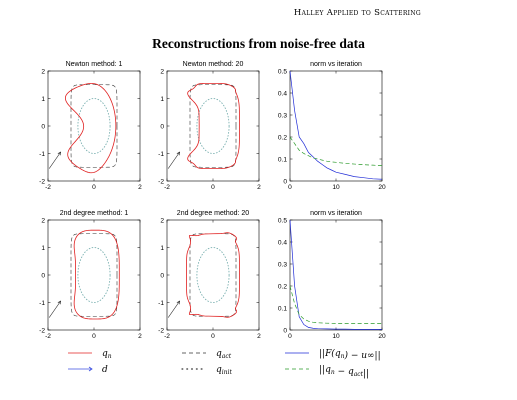 The height and width of the screenshot is (400, 517). I want to click on panel-3: norm vs iteration 0 10 20 0 0.1 0.2 0.3 0.4 0.5, so click(332, 126).